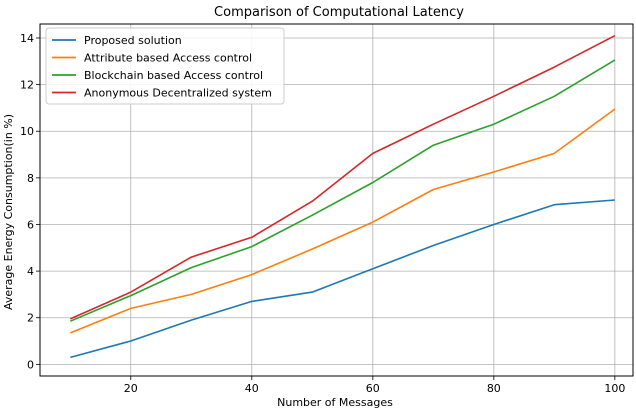 The height and width of the screenshot is (415, 636). Describe the element at coordinates (27, 131) in the screenshot. I see `y-tick-label: 10` at that location.